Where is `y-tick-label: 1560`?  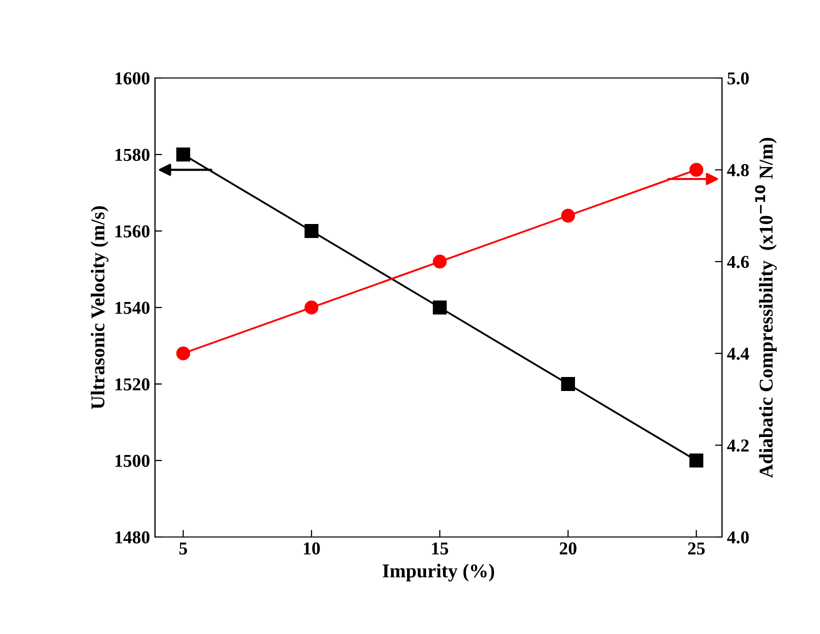 y-tick-label: 1560 is located at coordinates (132, 231).